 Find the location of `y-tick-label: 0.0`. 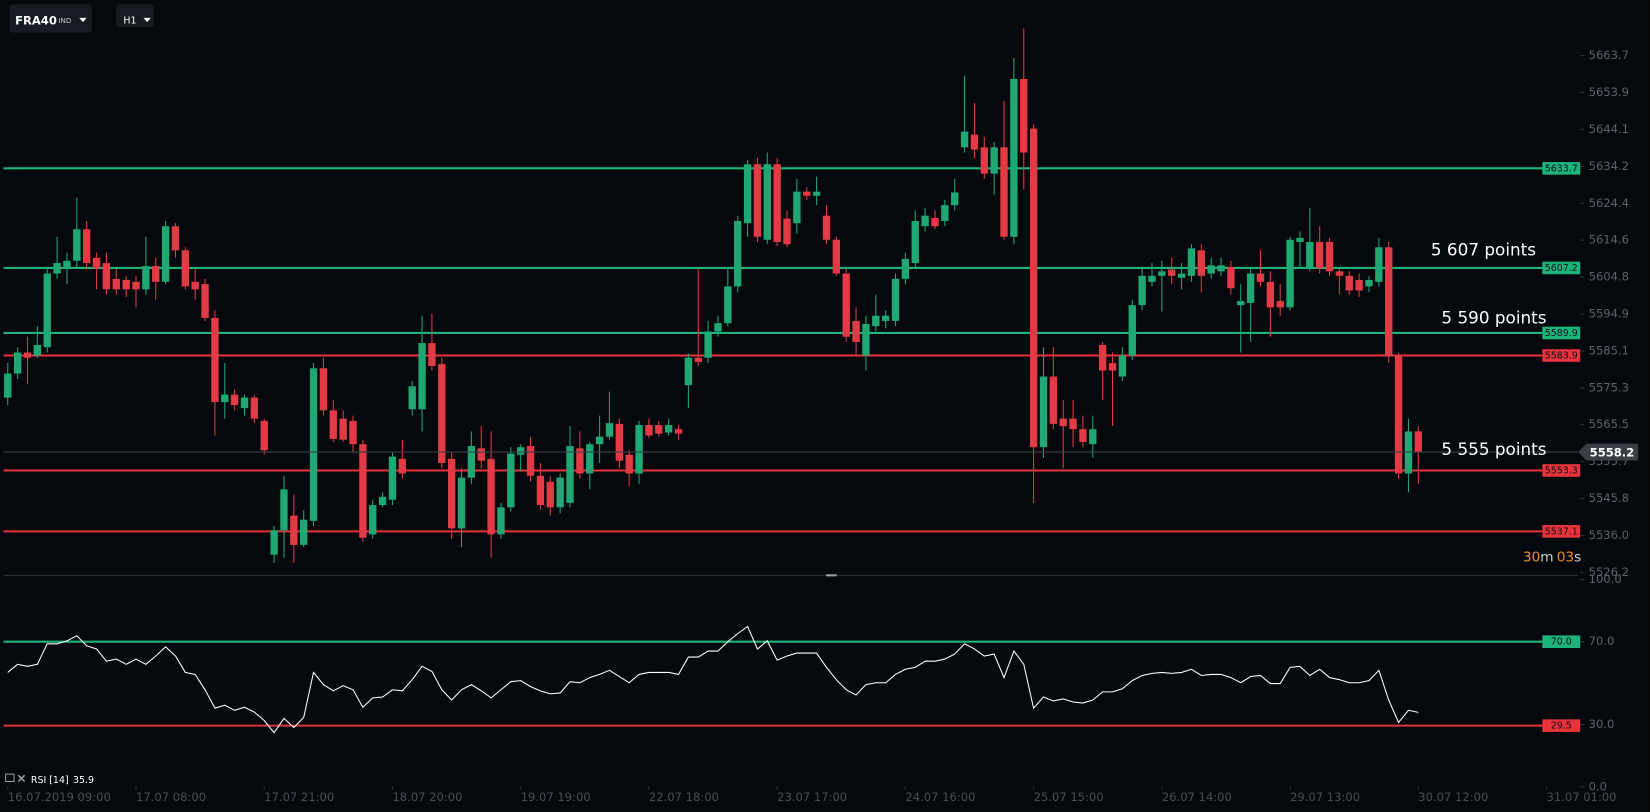

y-tick-label: 0.0 is located at coordinates (1598, 786).